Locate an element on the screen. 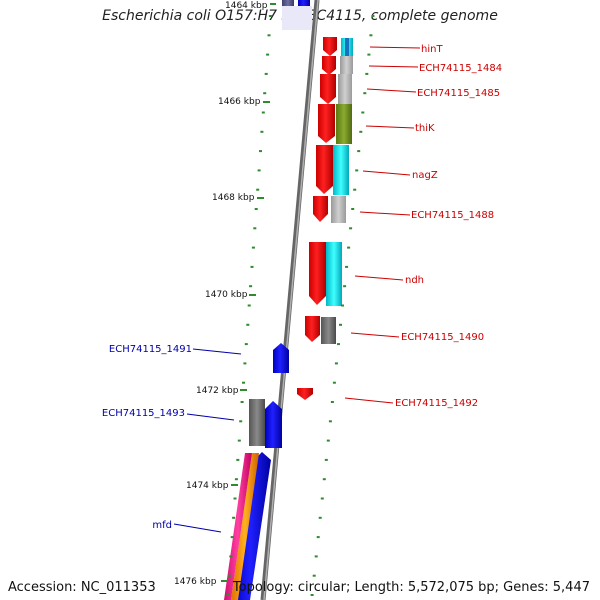  accession-text: Accession: NC_011353 is located at coordinates (82, 587).